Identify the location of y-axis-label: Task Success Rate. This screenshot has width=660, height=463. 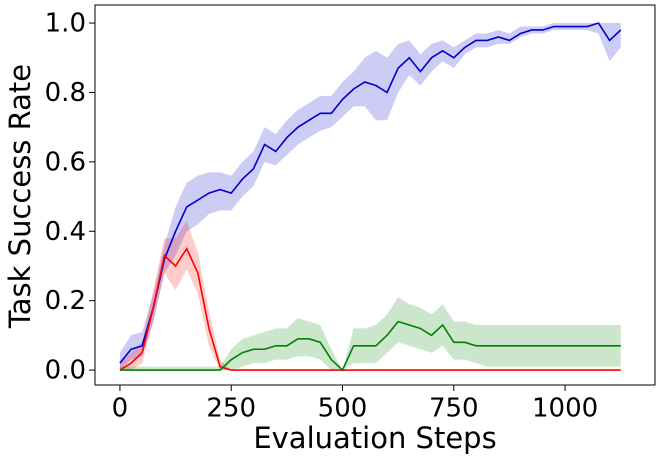
(20, 196).